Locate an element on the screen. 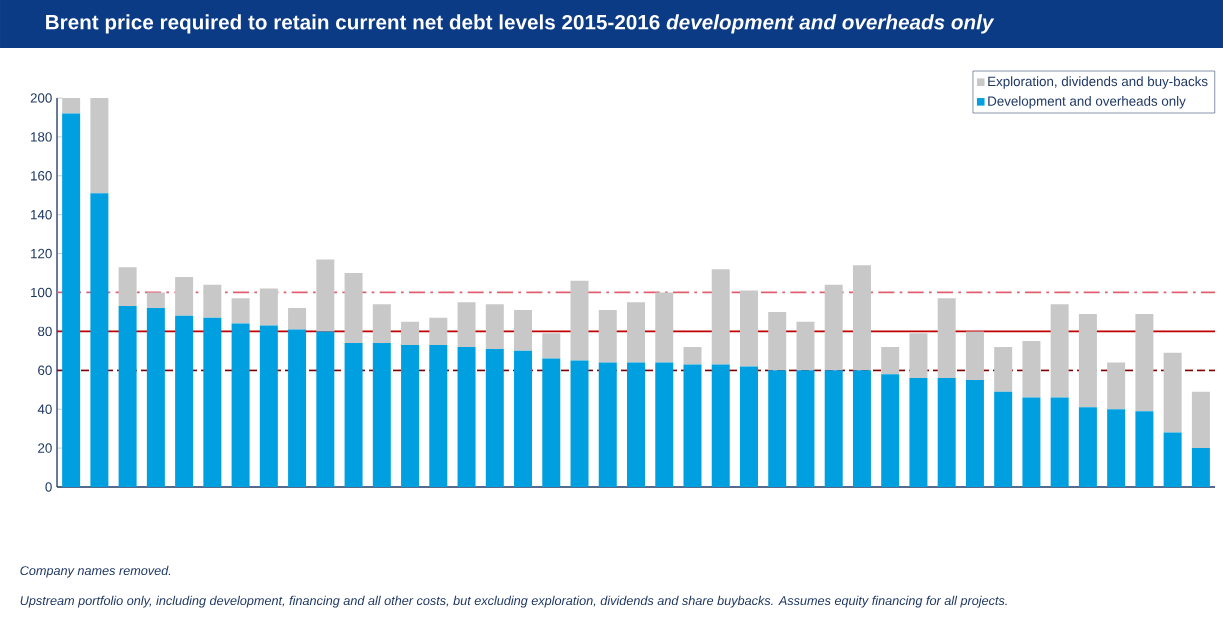 The height and width of the screenshot is (620, 1223). y-tick-label: 200 is located at coordinates (41, 98).